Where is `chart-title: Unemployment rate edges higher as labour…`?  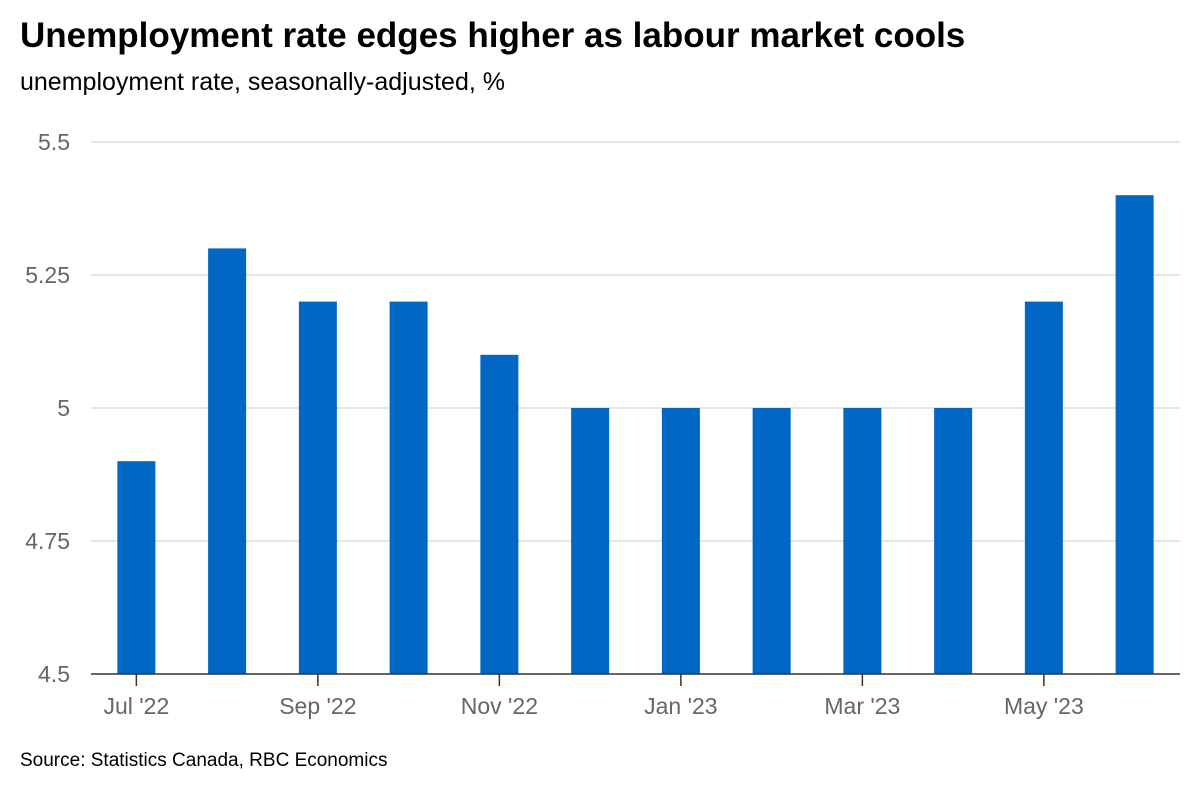 chart-title: Unemployment rate edges higher as labour… is located at coordinates (493, 35).